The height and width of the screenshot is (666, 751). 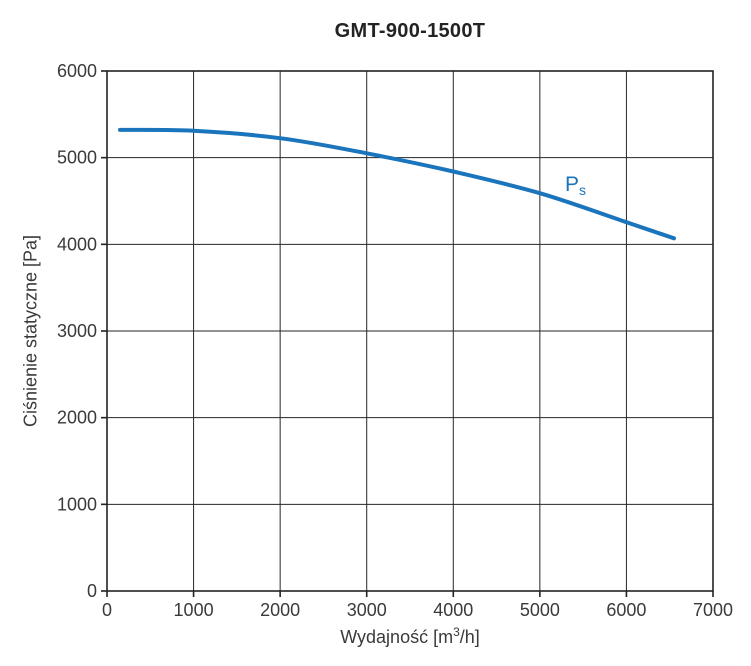 What do you see at coordinates (410, 31) in the screenshot?
I see `chart-title: GMT-900-1500T` at bounding box center [410, 31].